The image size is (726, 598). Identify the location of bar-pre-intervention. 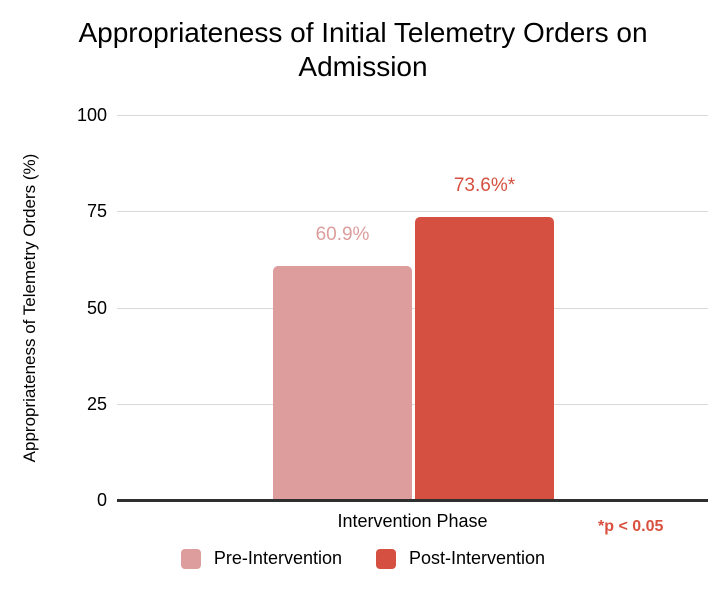
(342, 383).